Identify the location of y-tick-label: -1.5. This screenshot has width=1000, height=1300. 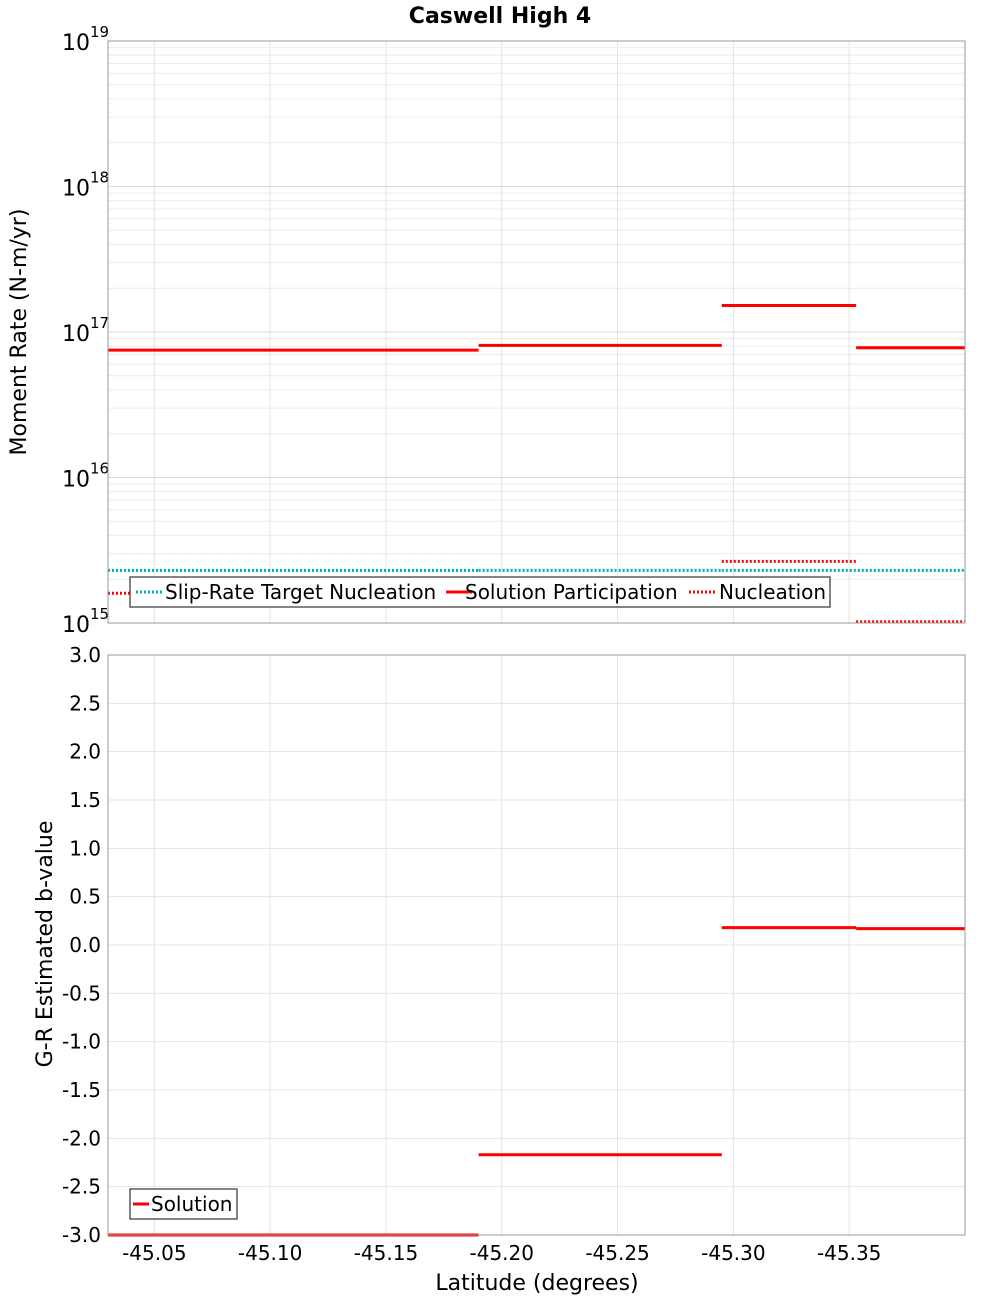
(81, 1090).